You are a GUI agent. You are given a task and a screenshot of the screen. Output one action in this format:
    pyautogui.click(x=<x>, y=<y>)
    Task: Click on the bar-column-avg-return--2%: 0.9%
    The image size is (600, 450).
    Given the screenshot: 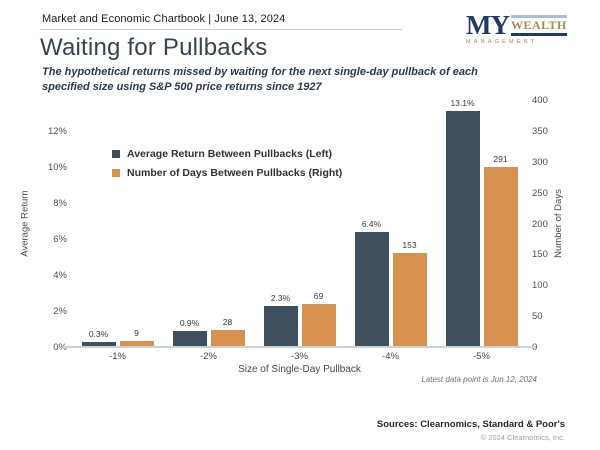 What is the action you would take?
    pyautogui.click(x=189, y=332)
    